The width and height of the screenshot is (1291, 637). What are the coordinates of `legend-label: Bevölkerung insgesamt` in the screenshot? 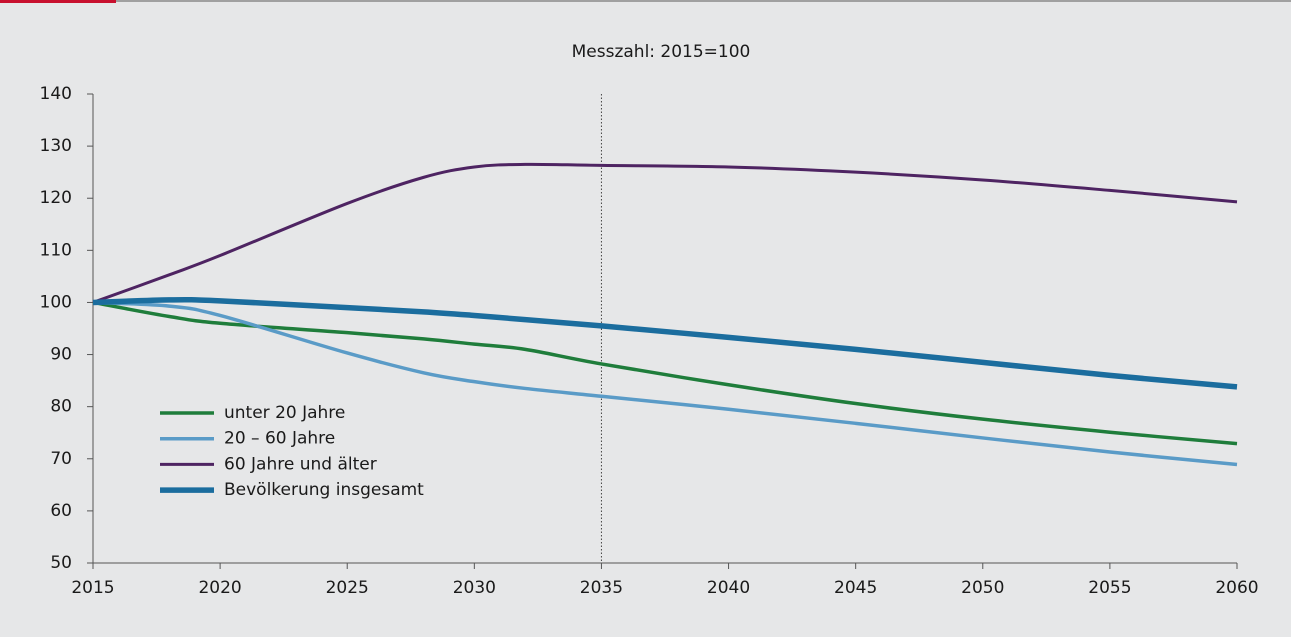 It's located at (324, 490).